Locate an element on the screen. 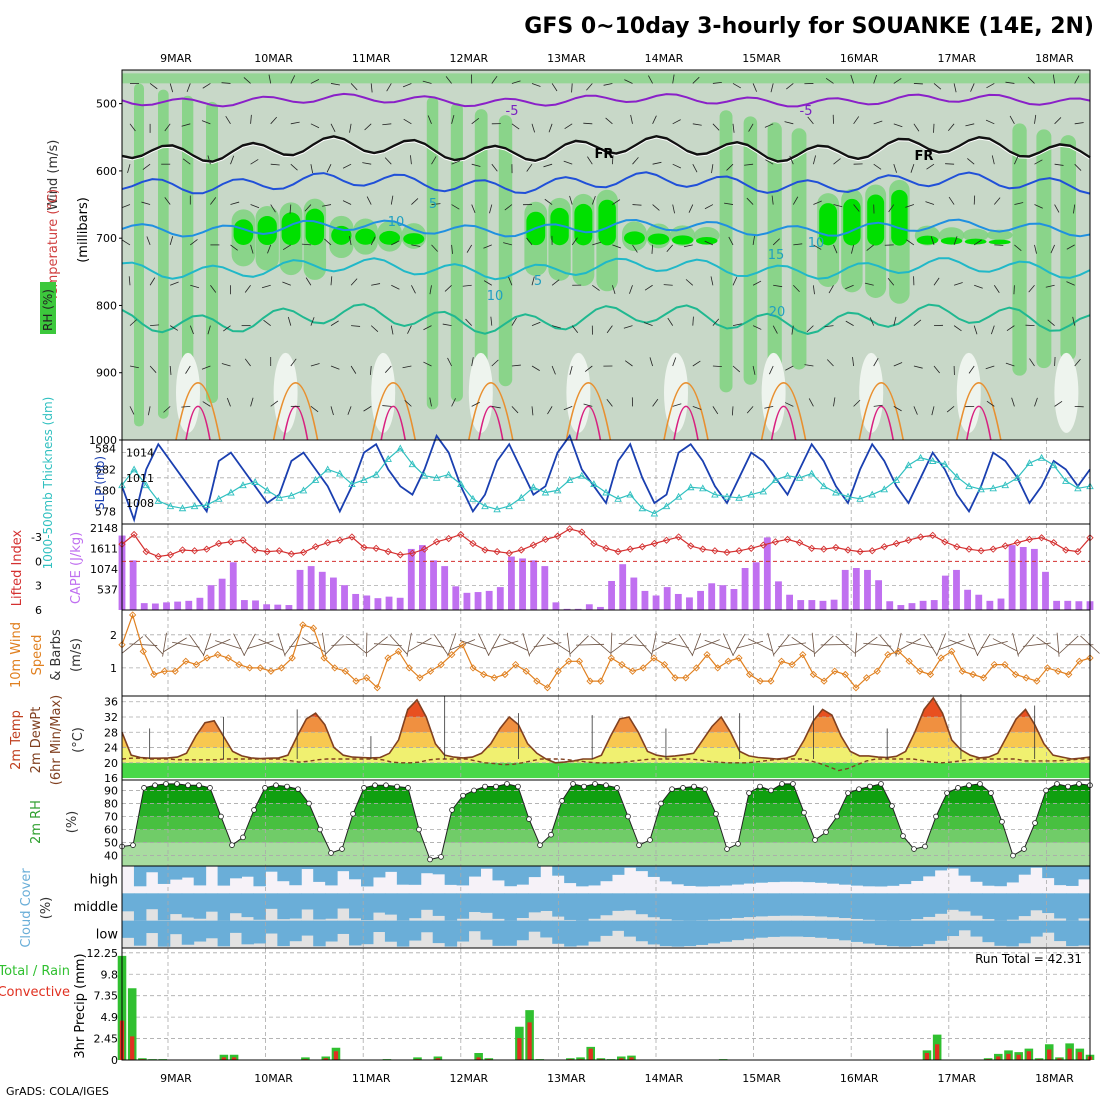 The image size is (1100, 1100). rh-axis-label-line1: 2m RH is located at coordinates (36, 822).